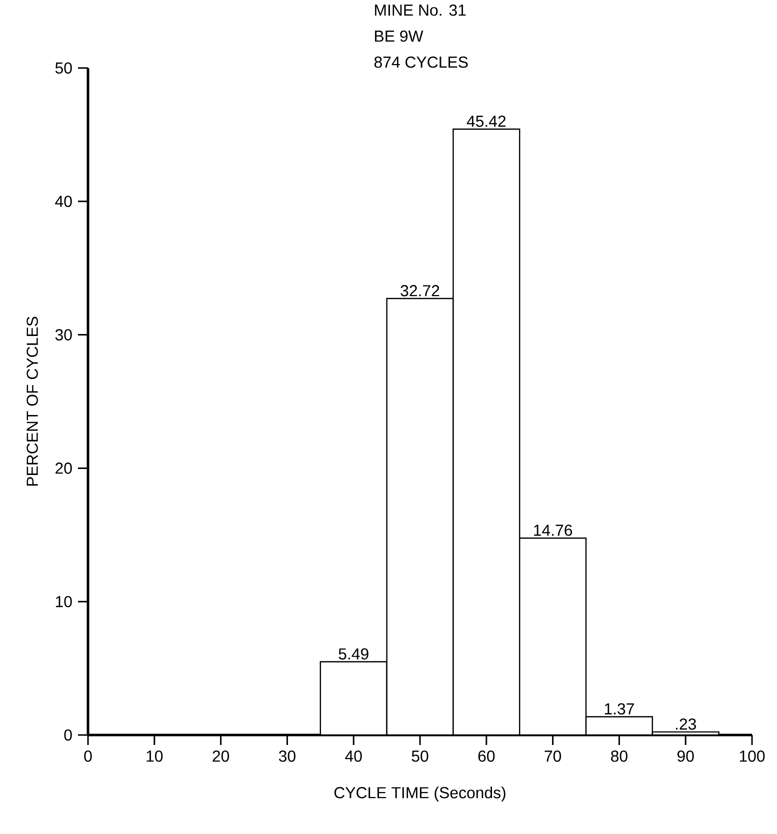 The width and height of the screenshot is (777, 834). Describe the element at coordinates (553, 530) in the screenshot. I see `data-label: 14.76` at that location.